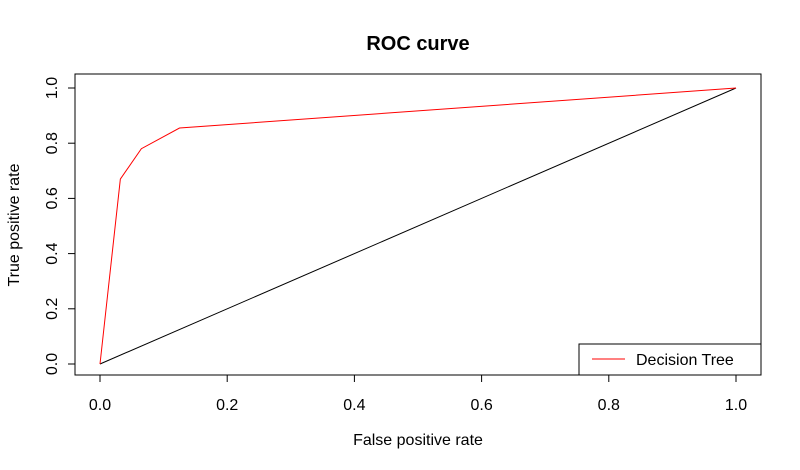 The image size is (800, 470). Describe the element at coordinates (418, 394) in the screenshot. I see `x-axis: 0.0 0.2 0.4 0.6 0.8 1.0` at that location.